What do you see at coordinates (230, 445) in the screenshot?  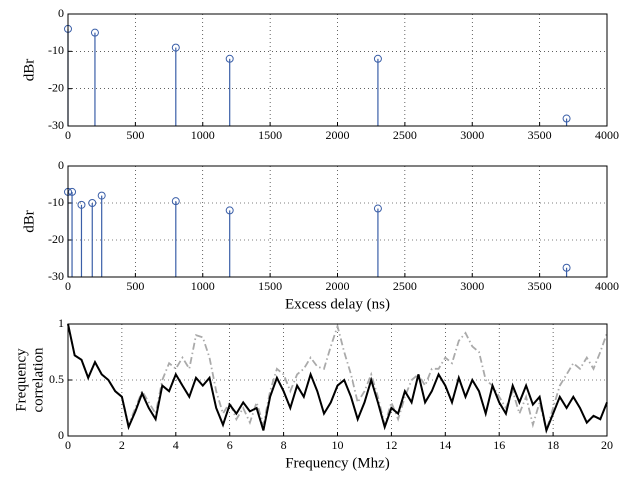 I see `x-tick-label: 6` at bounding box center [230, 445].